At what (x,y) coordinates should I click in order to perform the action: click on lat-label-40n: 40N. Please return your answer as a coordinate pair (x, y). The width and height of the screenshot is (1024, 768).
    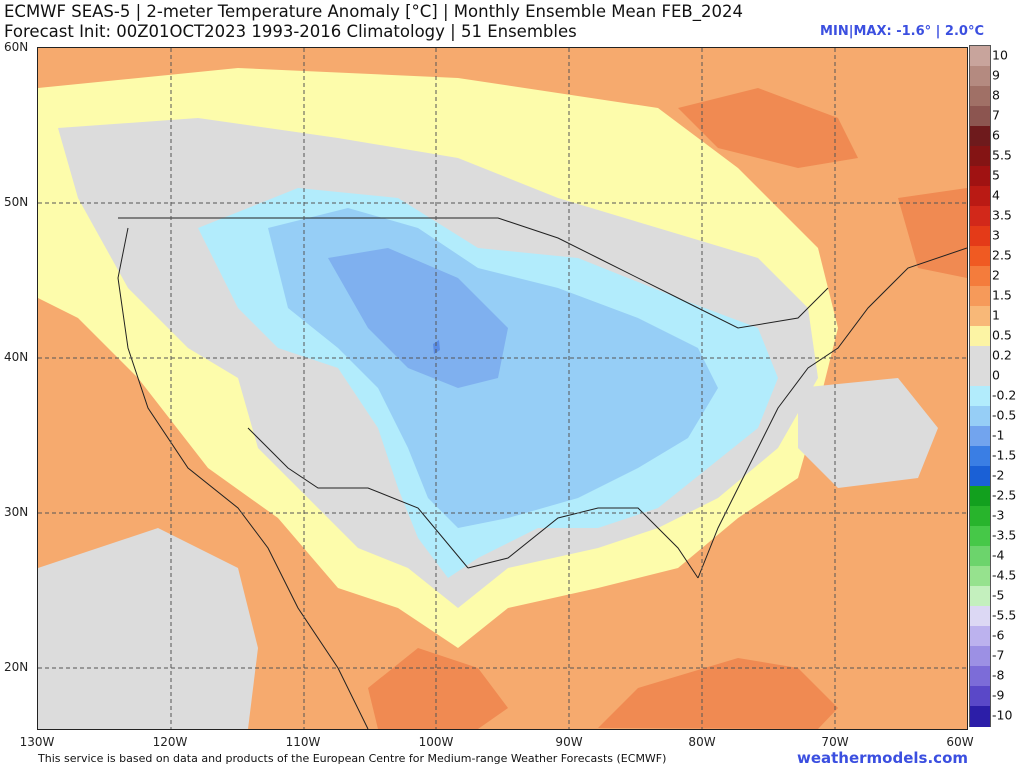
    Looking at the image, I should click on (16, 357).